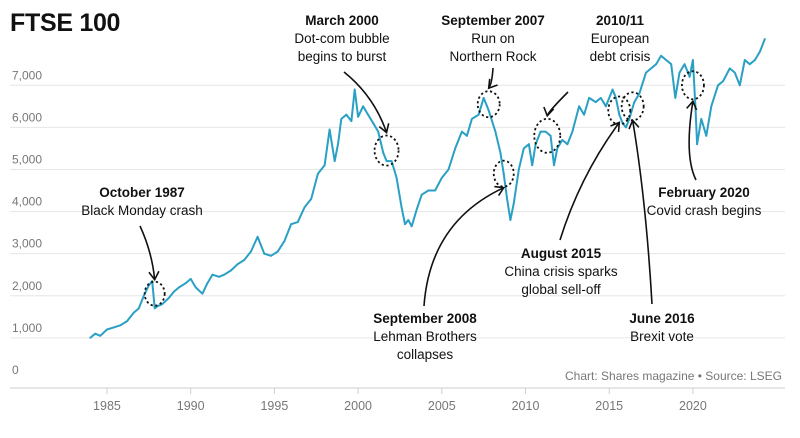 This screenshot has height=438, width=800. I want to click on y-tick-label: 5,000, so click(27, 159).